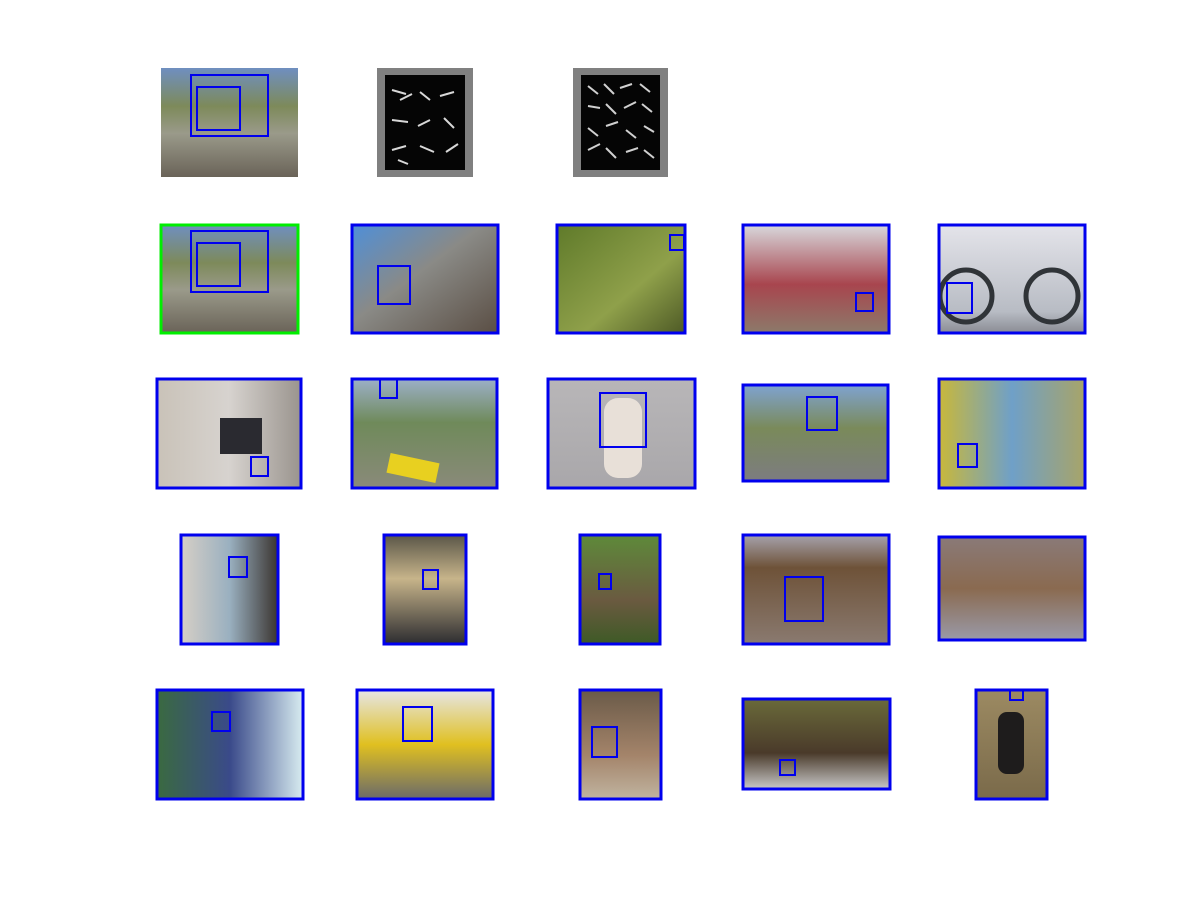 The image size is (1200, 900). What do you see at coordinates (1052, 296) in the screenshot?
I see `wheel` at bounding box center [1052, 296].